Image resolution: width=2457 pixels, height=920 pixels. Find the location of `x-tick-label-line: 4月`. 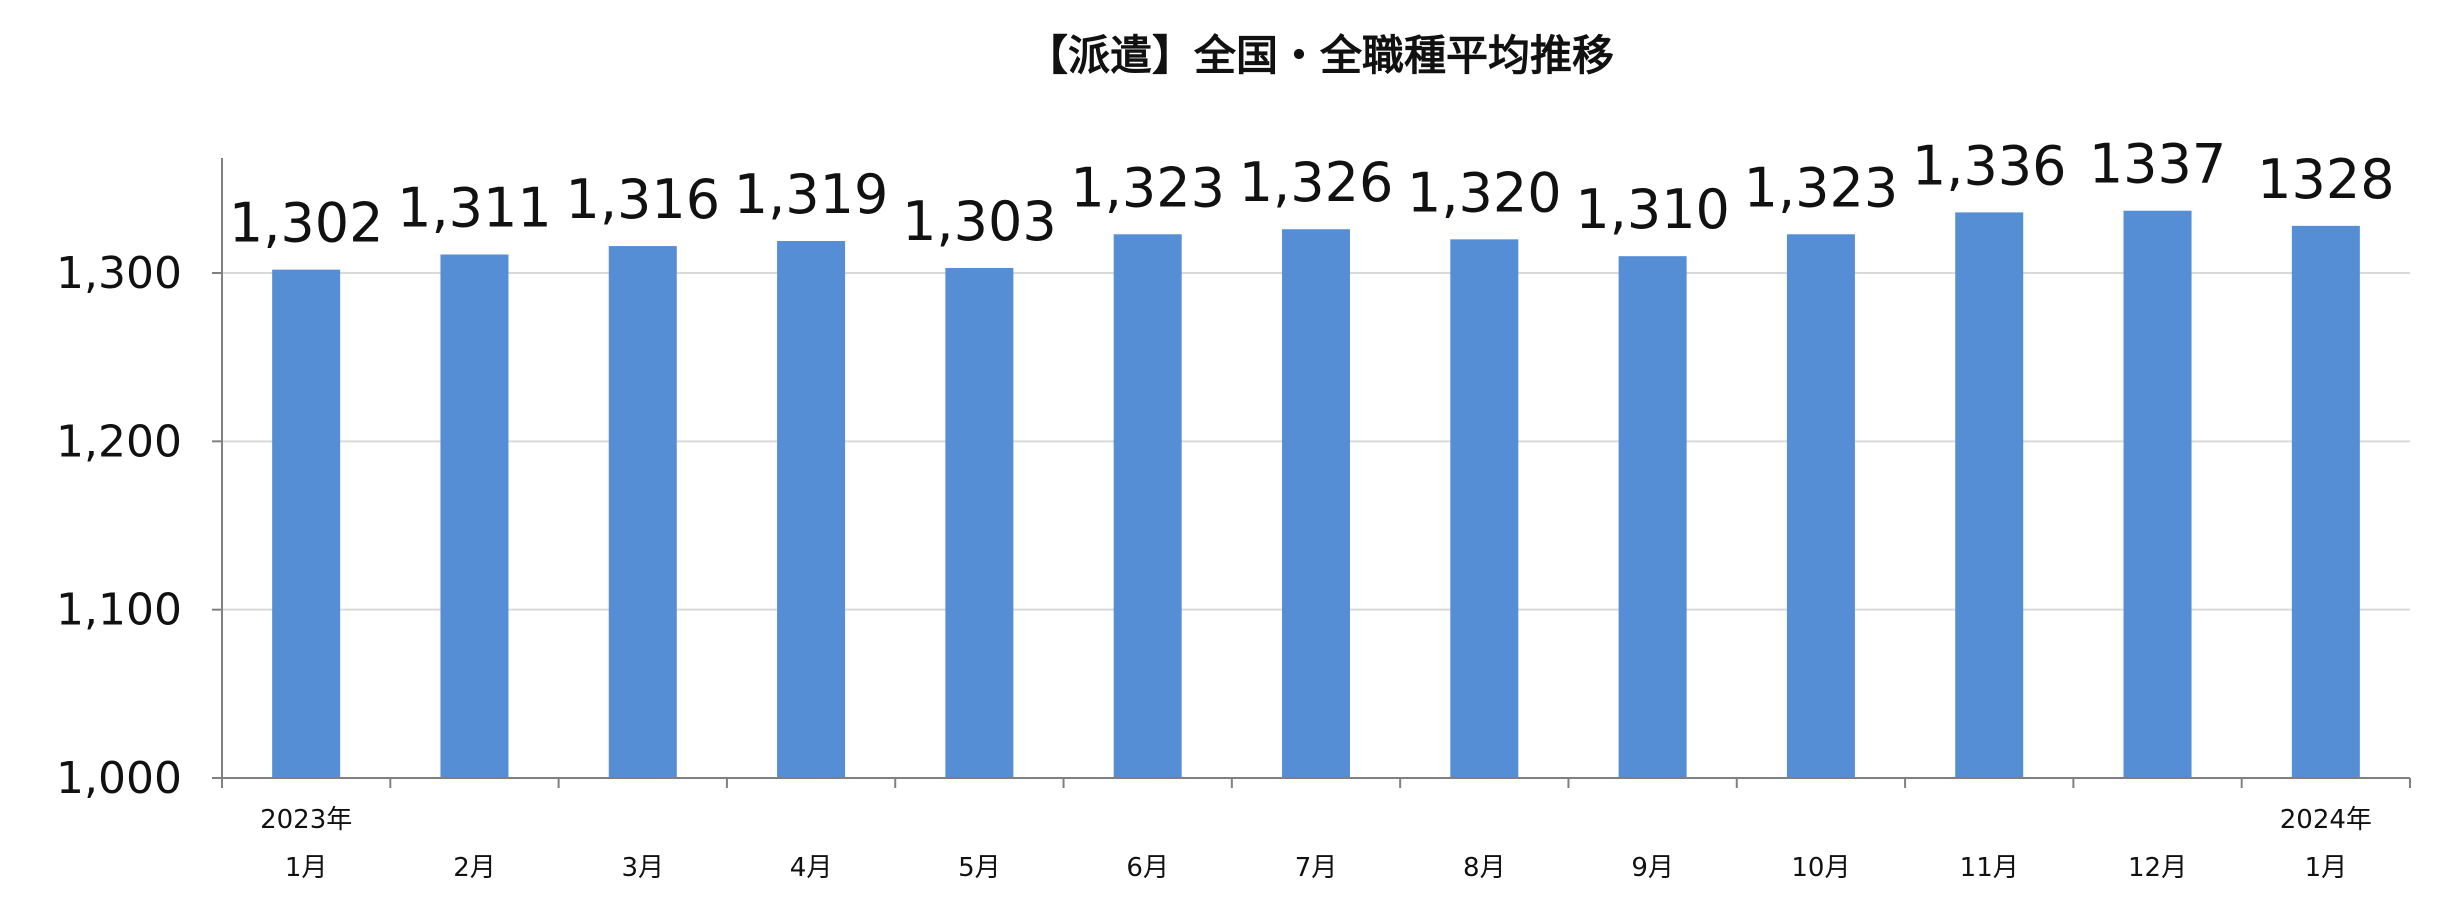

x-tick-label-line: 4月 is located at coordinates (811, 868).